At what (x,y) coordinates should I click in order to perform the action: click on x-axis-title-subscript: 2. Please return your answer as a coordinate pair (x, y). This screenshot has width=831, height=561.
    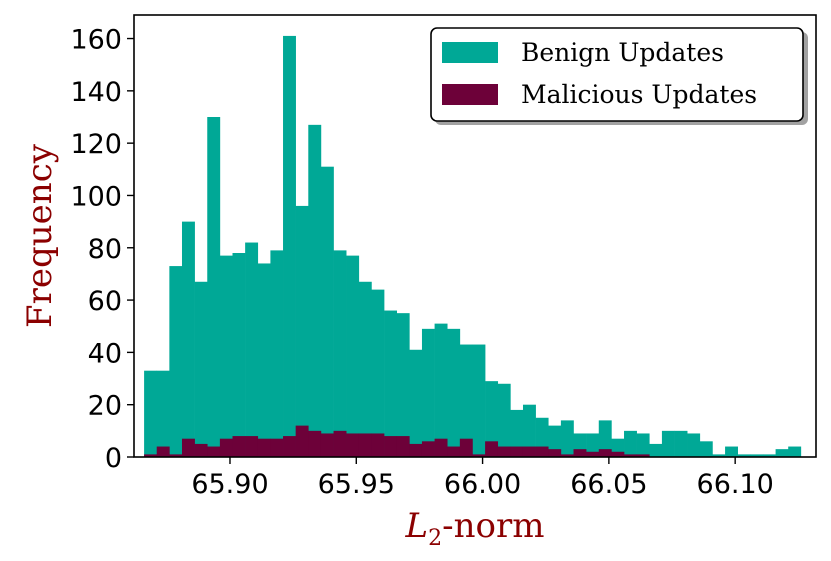
    Looking at the image, I should click on (435, 538).